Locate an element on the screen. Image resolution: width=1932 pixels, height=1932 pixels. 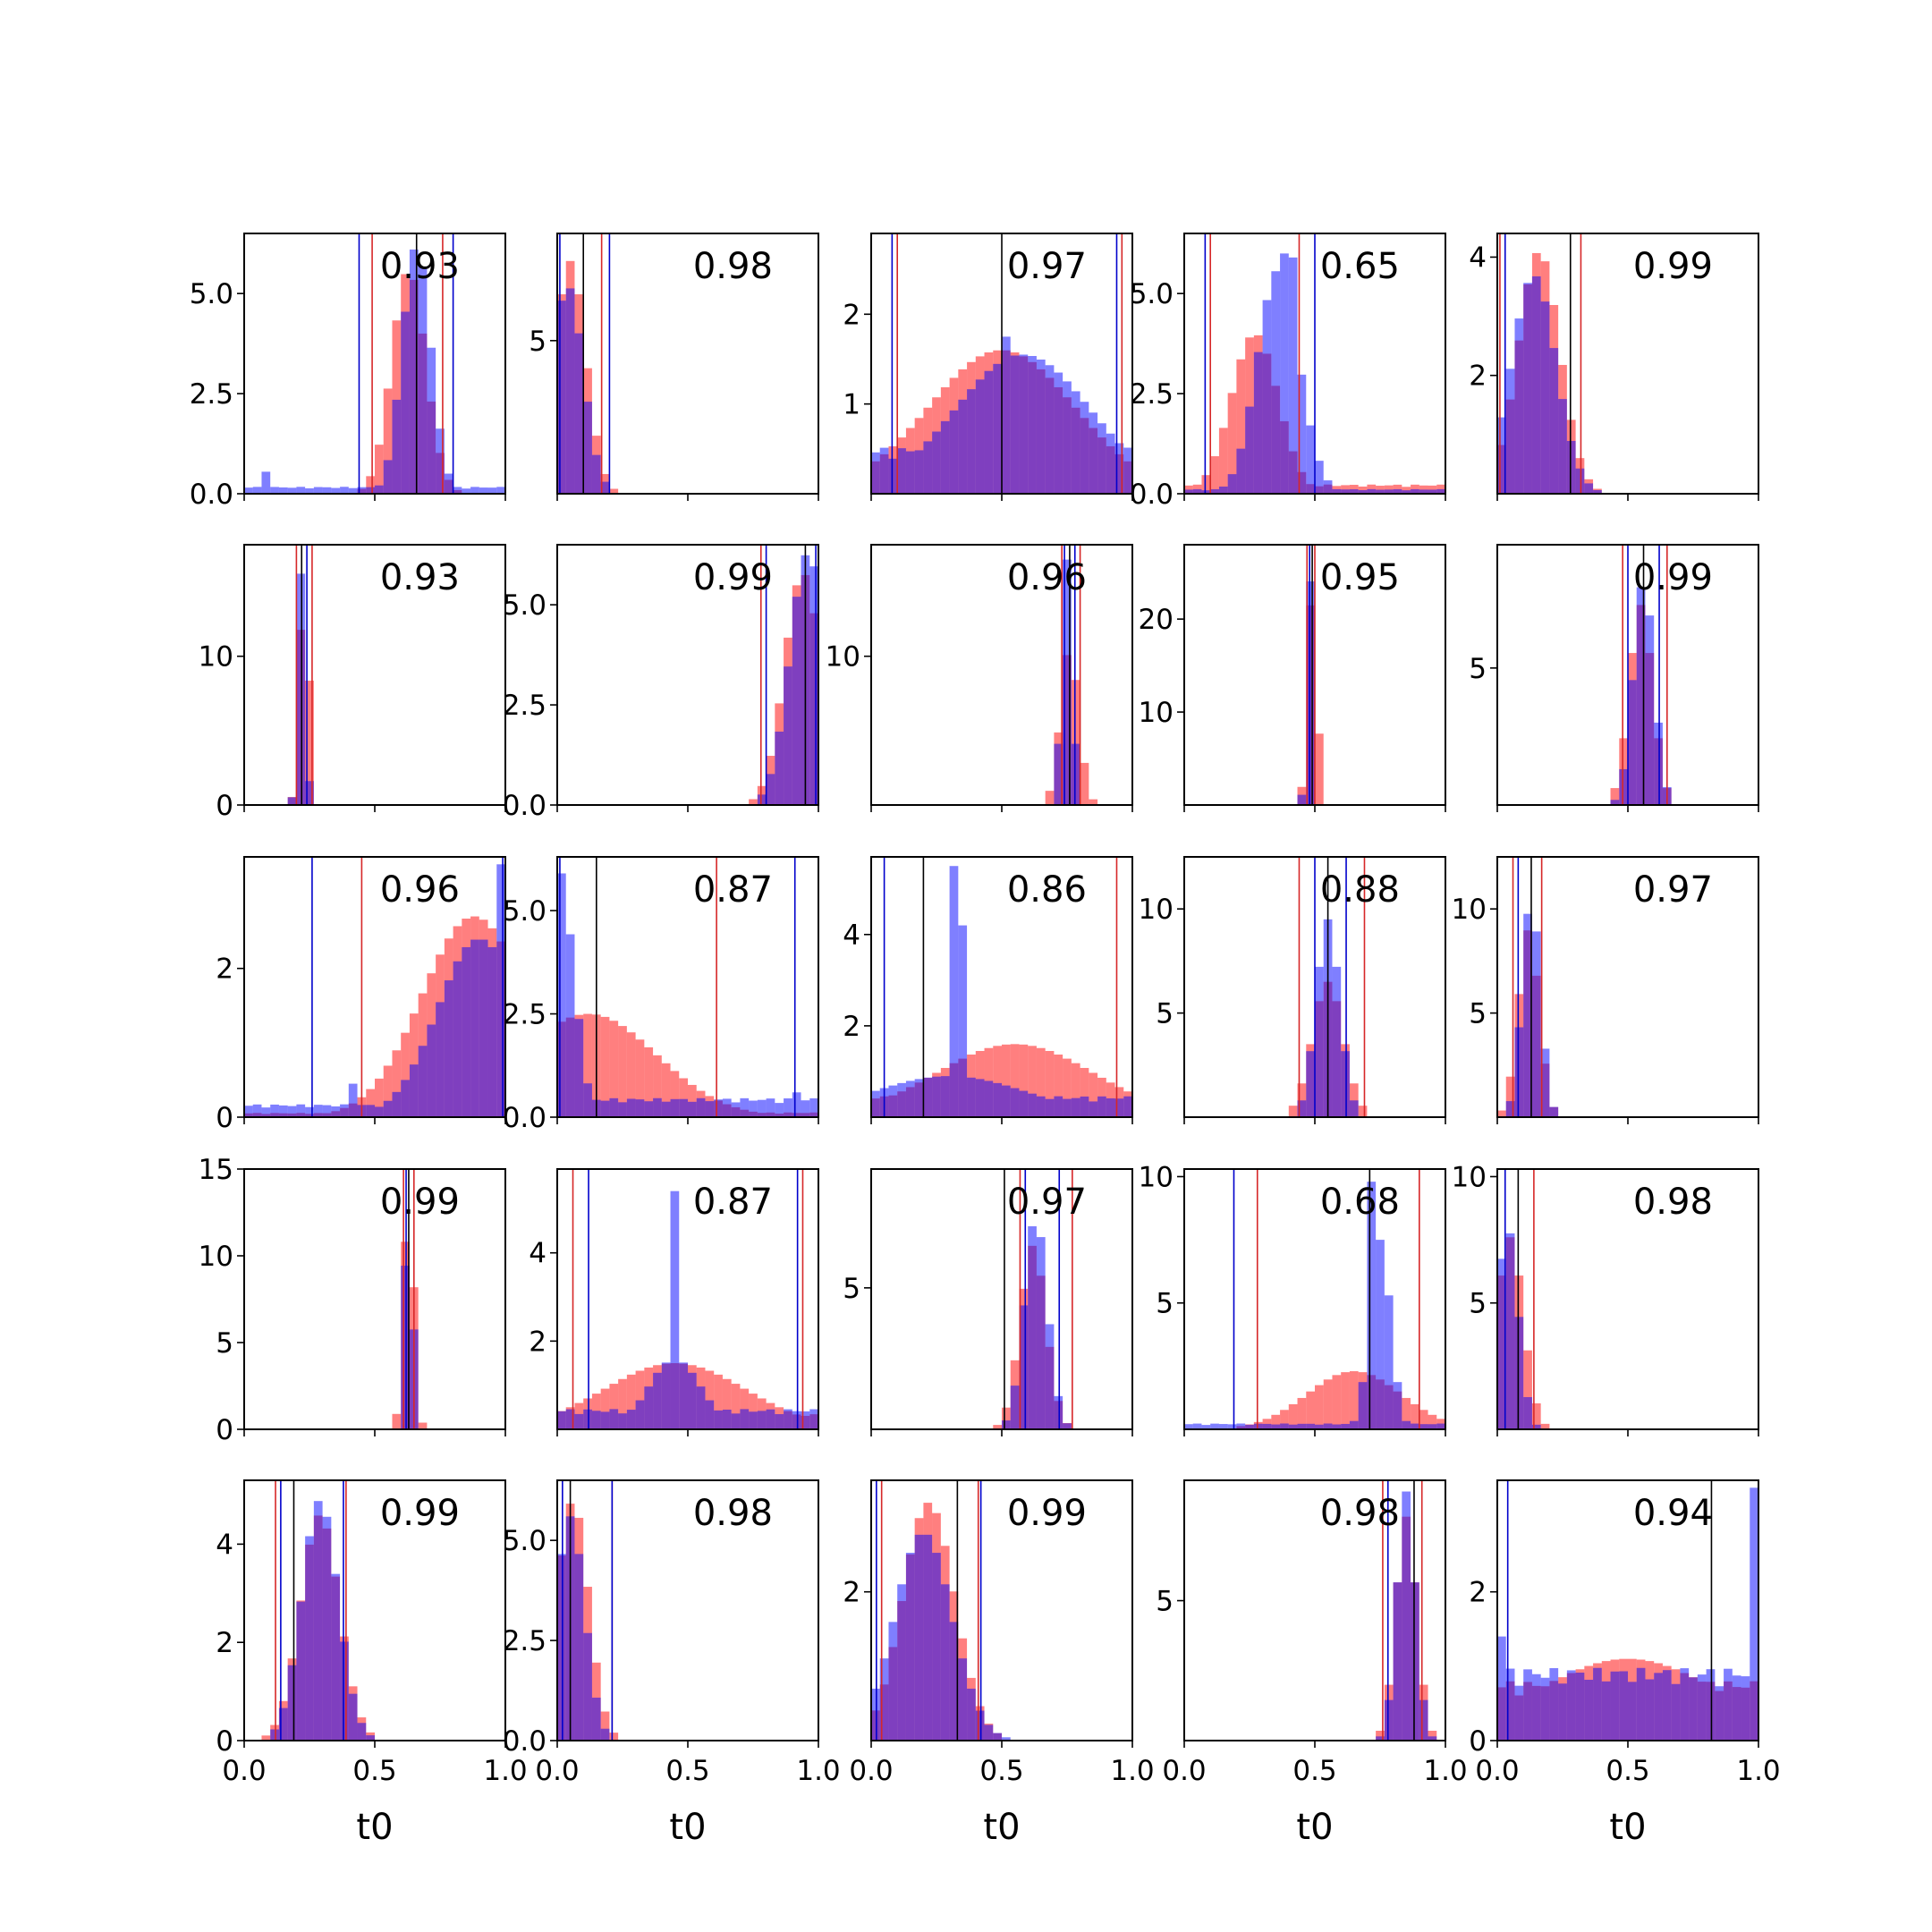
x-tick-label: 0.5 is located at coordinates (1627, 1771).